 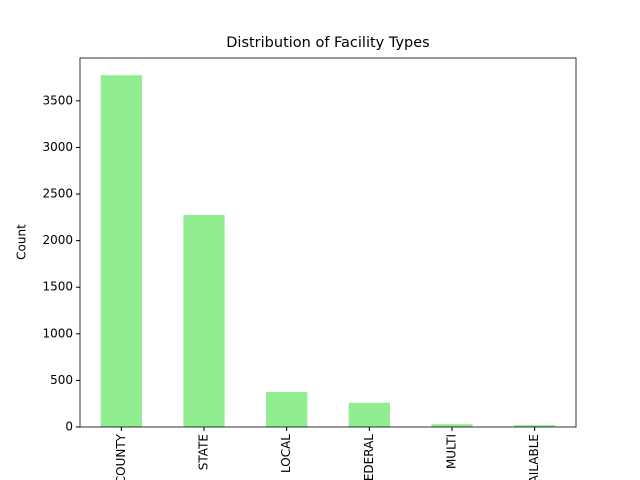 I want to click on y-tick-label: 1000, so click(x=57, y=333).